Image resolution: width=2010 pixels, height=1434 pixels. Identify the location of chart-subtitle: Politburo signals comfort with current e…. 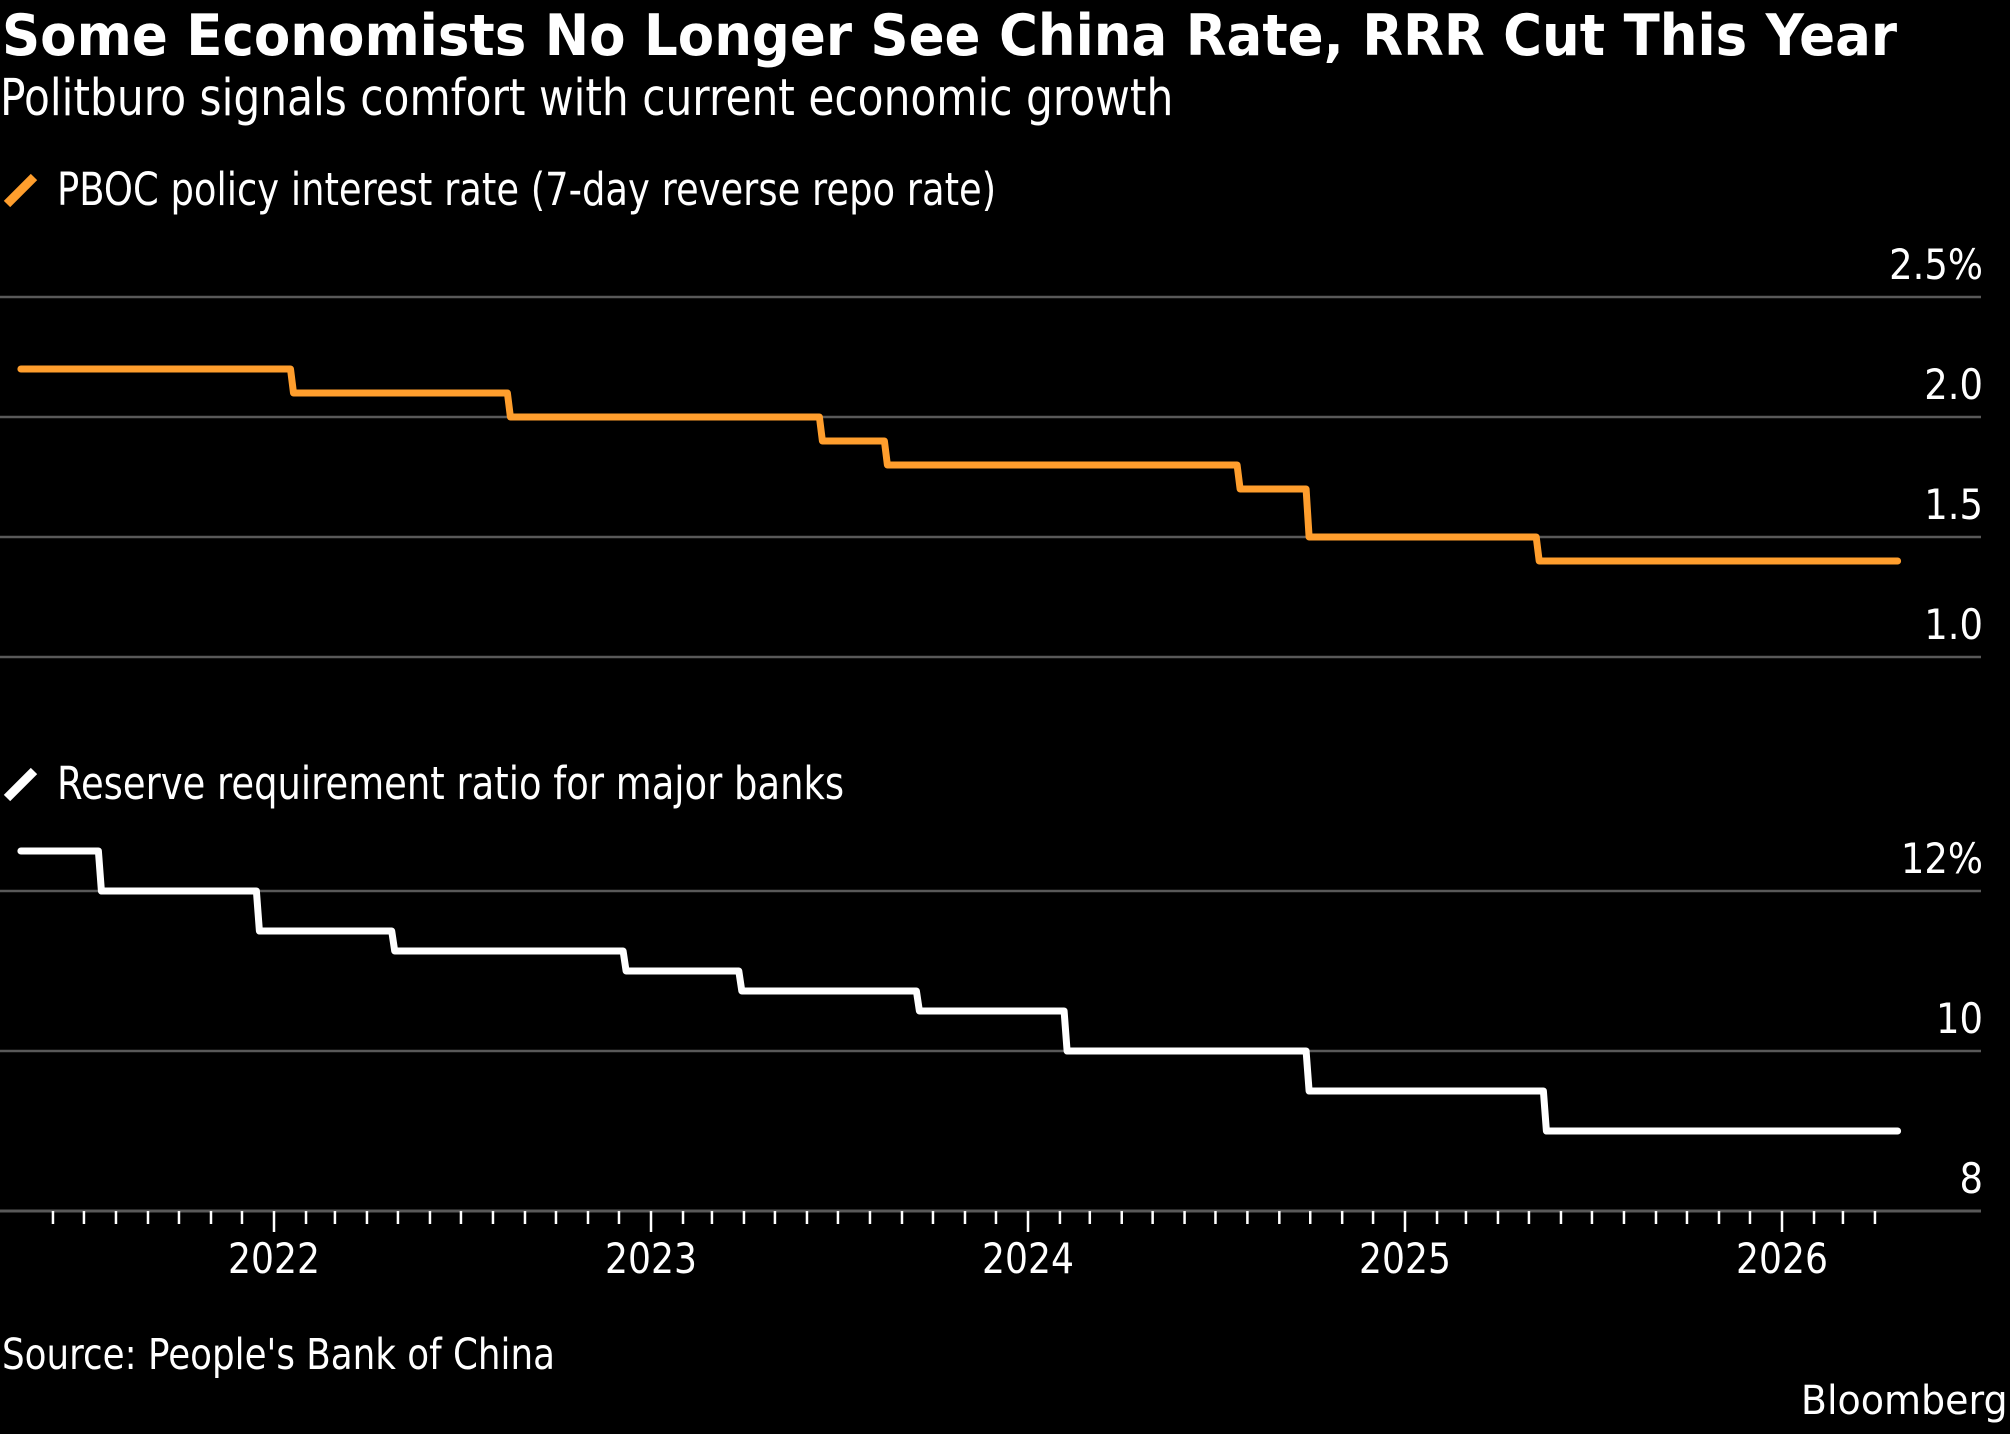
(587, 98).